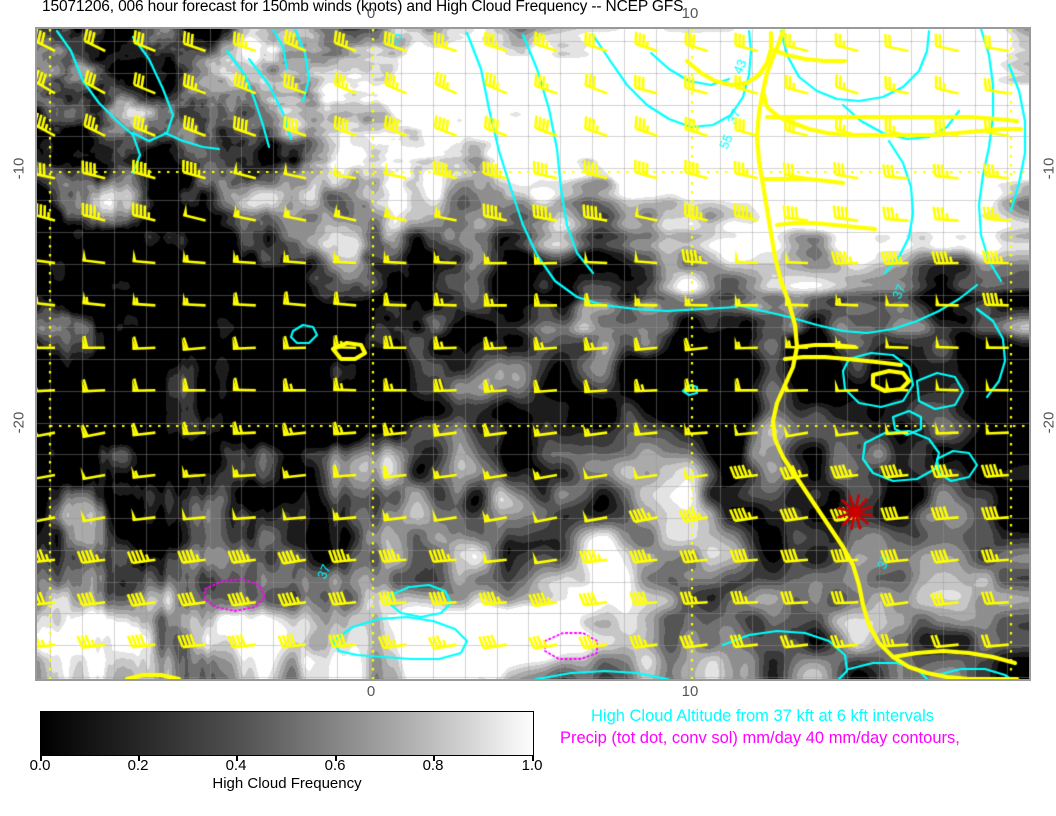 The height and width of the screenshot is (816, 1056). Describe the element at coordinates (335, 765) in the screenshot. I see `colorbar-tick-label: 0.6` at that location.